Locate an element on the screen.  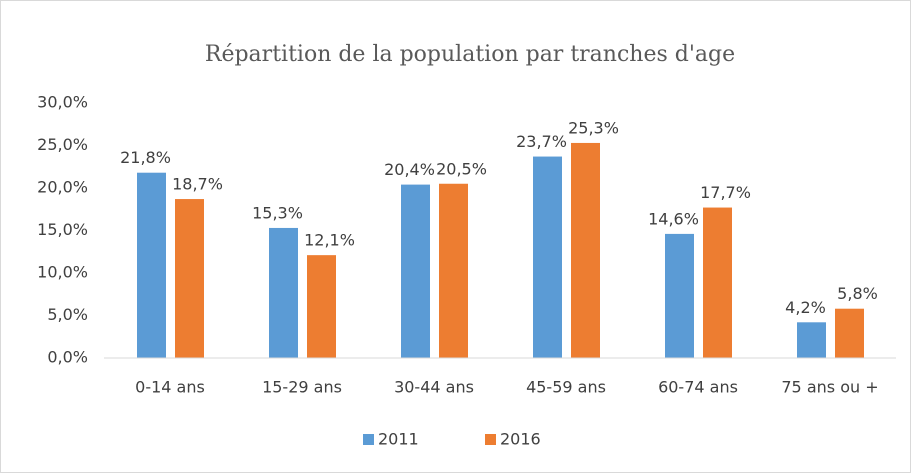
x-tick-label: 0-14 ans is located at coordinates (170, 387).